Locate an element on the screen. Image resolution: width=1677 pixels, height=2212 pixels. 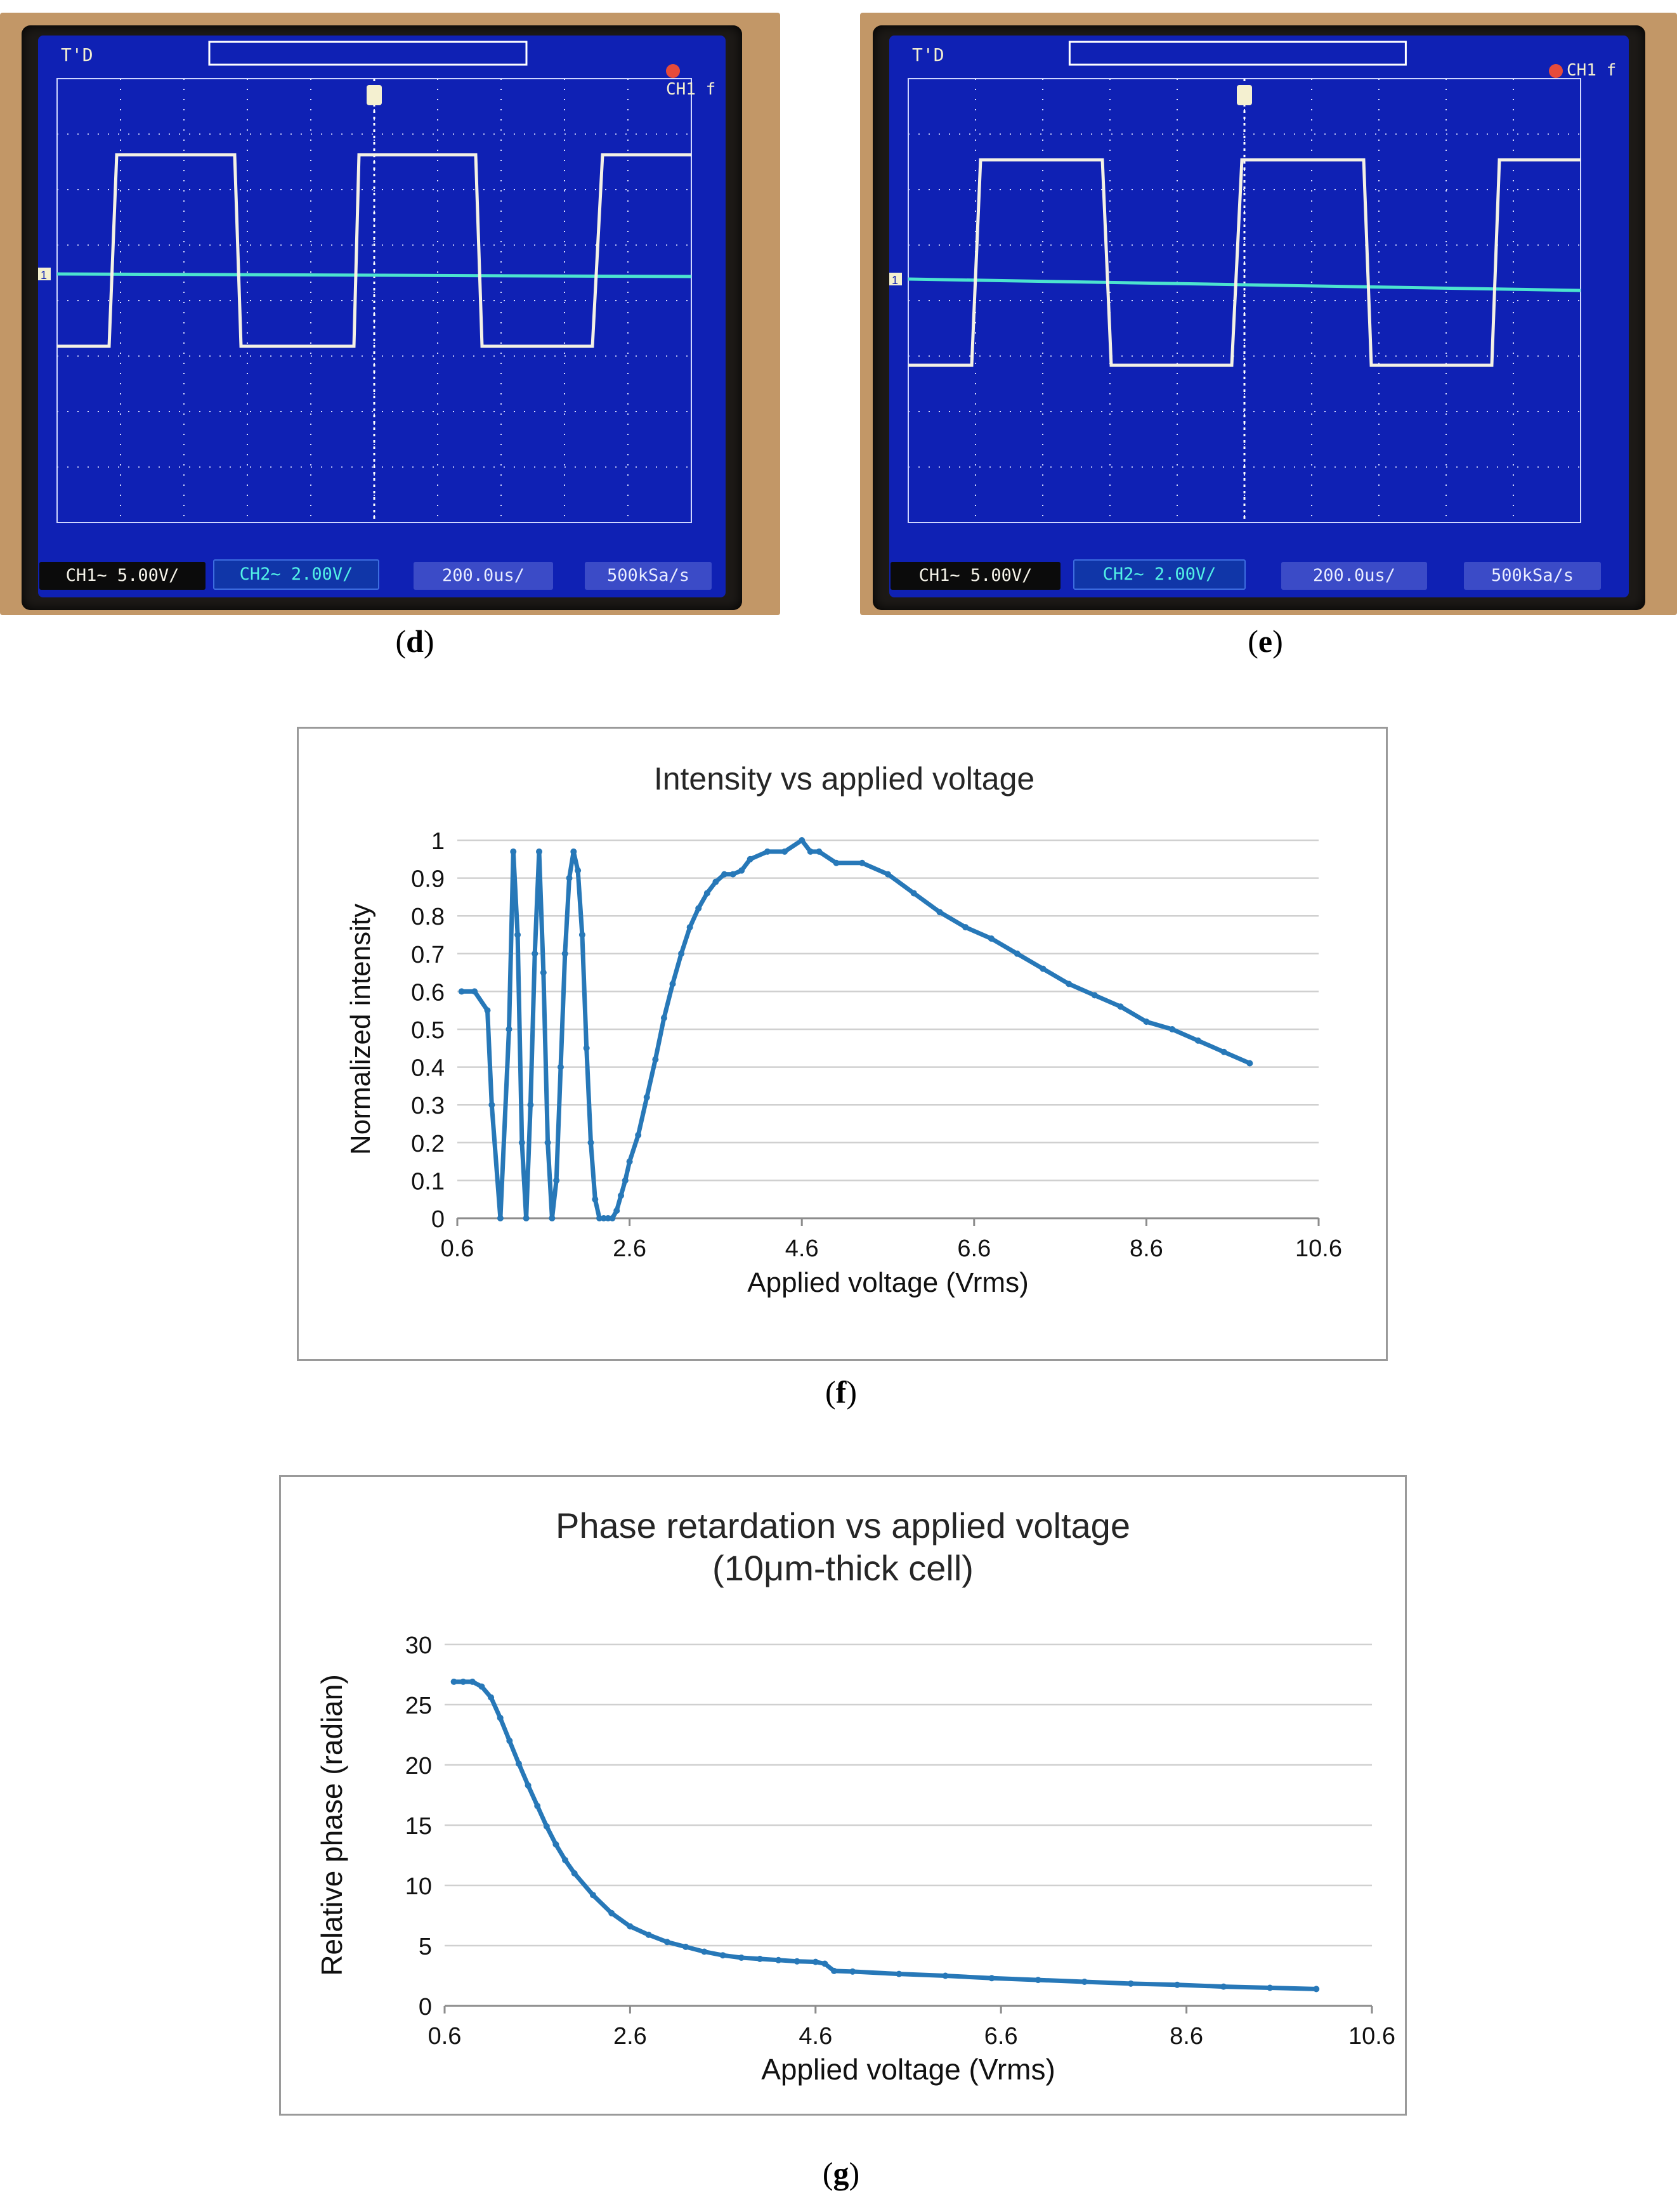
ch2-trace is located at coordinates (1244, 284).